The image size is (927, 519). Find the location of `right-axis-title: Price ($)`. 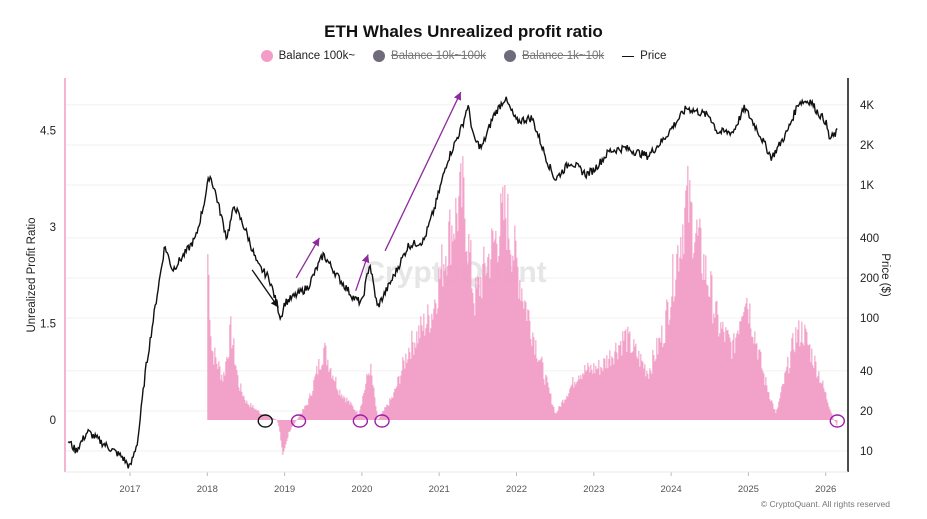

right-axis-title: Price ($) is located at coordinates (885, 275).